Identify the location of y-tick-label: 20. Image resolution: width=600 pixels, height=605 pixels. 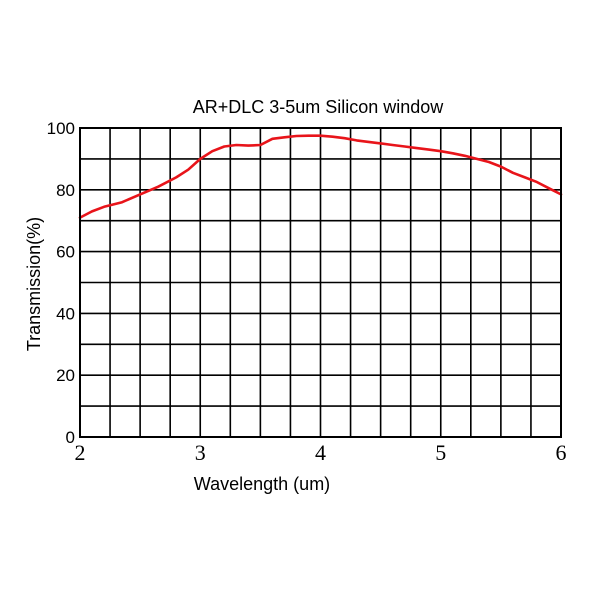
(65, 375).